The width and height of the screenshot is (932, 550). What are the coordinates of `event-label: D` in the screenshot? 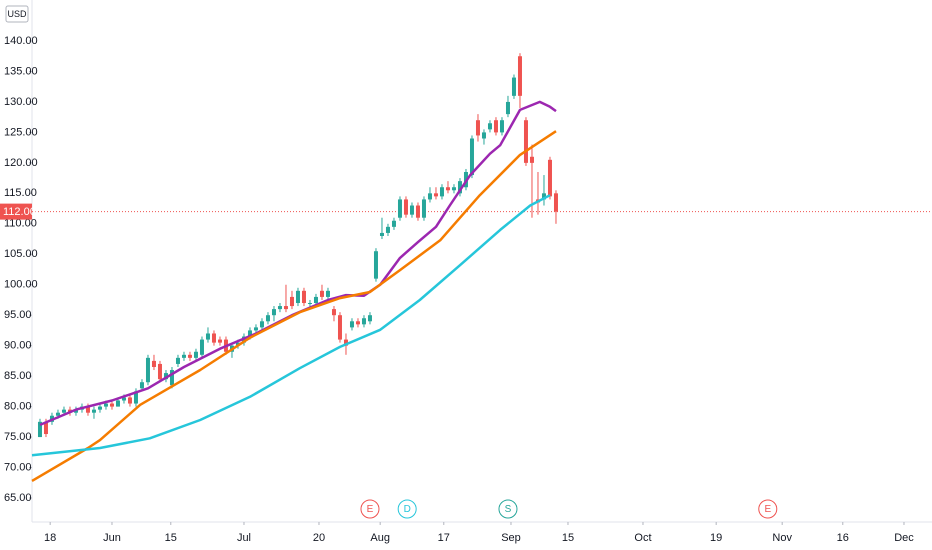 It's located at (407, 509).